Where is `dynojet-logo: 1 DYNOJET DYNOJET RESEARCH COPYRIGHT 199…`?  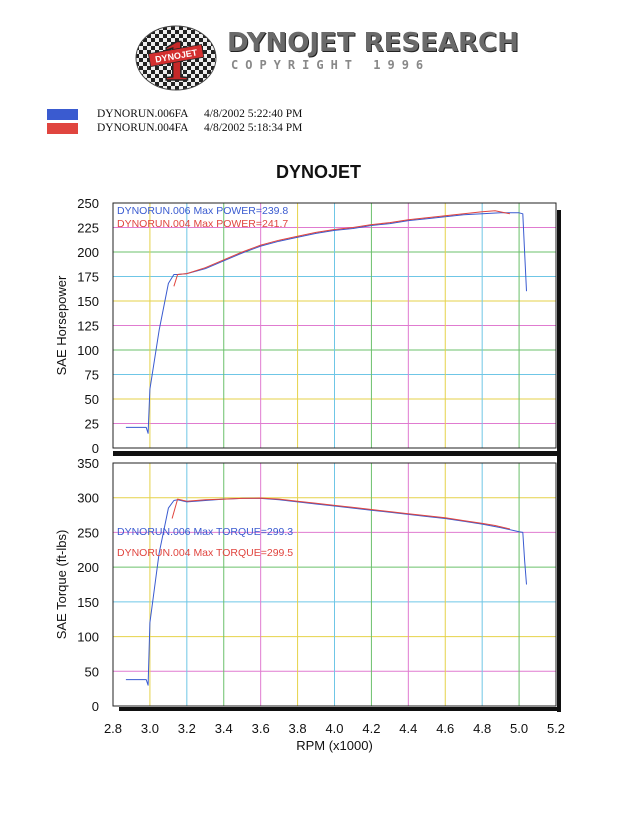 dynojet-logo: 1 DYNOJET DYNOJET RESEARCH COPYRIGHT 199… is located at coordinates (327, 57).